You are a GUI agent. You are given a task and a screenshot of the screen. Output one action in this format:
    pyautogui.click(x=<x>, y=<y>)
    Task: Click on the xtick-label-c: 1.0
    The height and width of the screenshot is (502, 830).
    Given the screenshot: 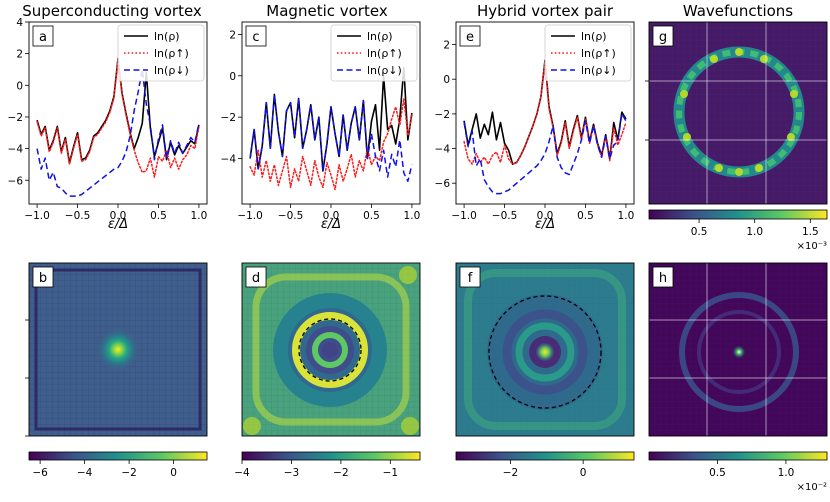 What is the action you would take?
    pyautogui.click(x=412, y=216)
    